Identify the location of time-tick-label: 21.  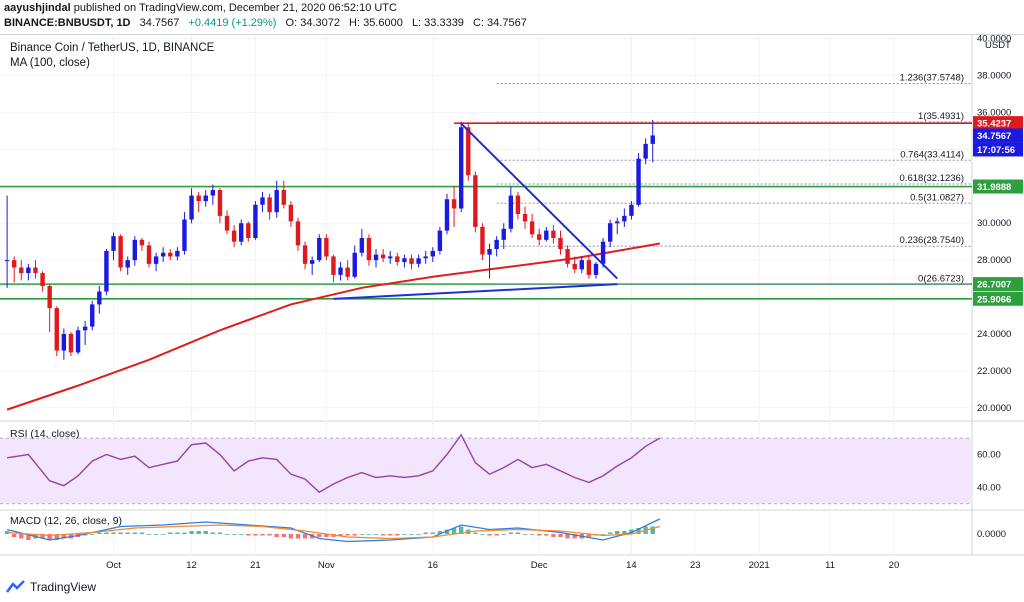
(255, 565).